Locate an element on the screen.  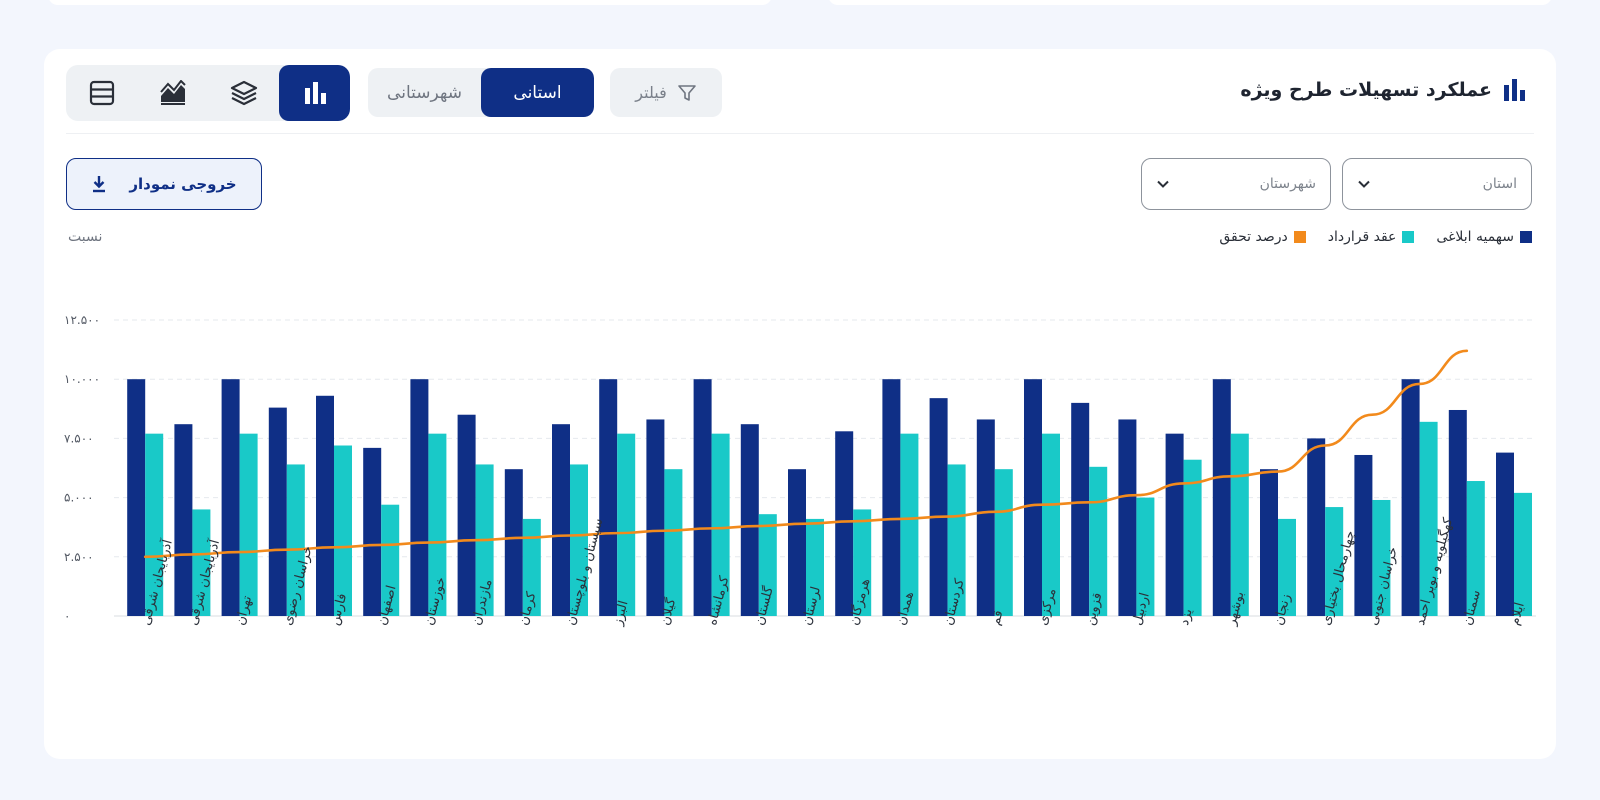
y-tick-label: ۲.۵۰۰ is located at coordinates (79, 557).